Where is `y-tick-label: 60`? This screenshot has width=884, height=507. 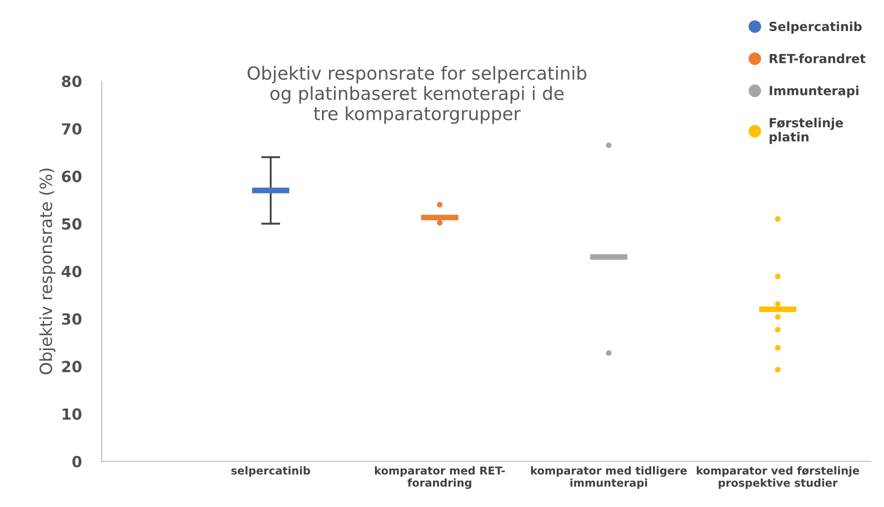 y-tick-label: 60 is located at coordinates (72, 176).